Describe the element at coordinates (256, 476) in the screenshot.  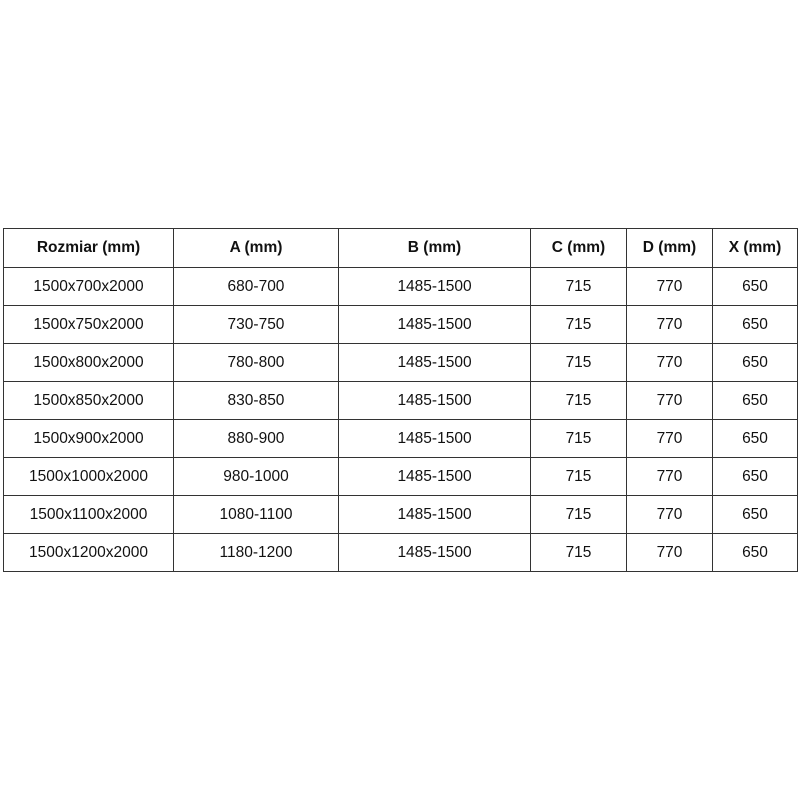
I see `table-cell: 980-1000` at that location.